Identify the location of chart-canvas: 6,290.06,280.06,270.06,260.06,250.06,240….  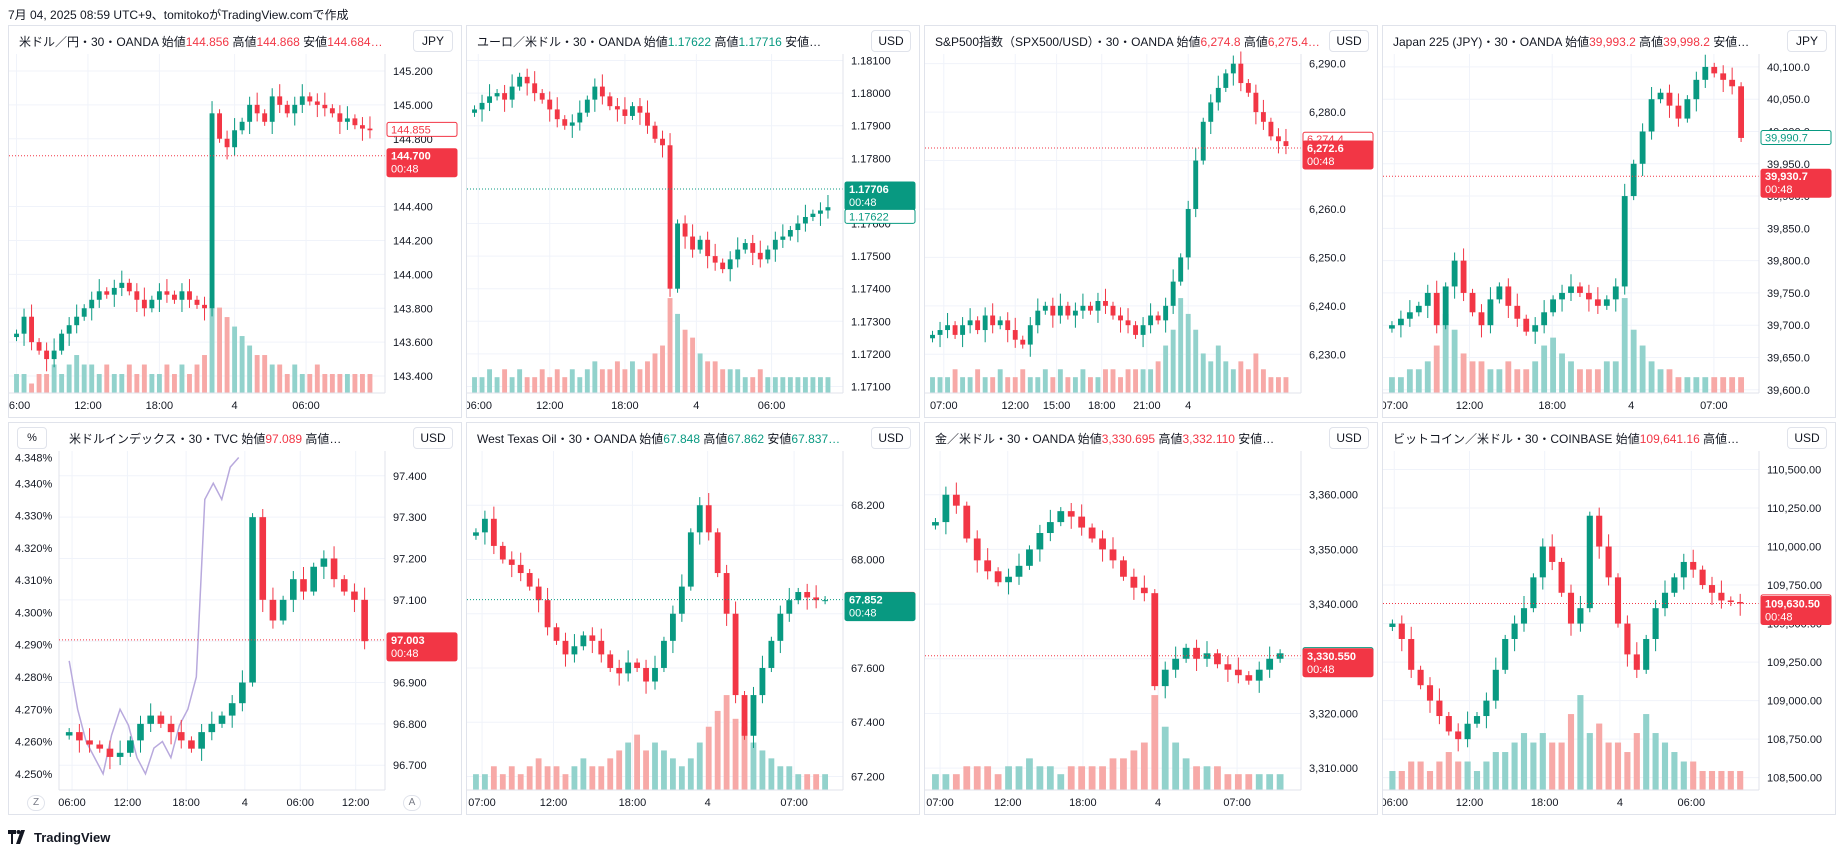
(1151, 221).